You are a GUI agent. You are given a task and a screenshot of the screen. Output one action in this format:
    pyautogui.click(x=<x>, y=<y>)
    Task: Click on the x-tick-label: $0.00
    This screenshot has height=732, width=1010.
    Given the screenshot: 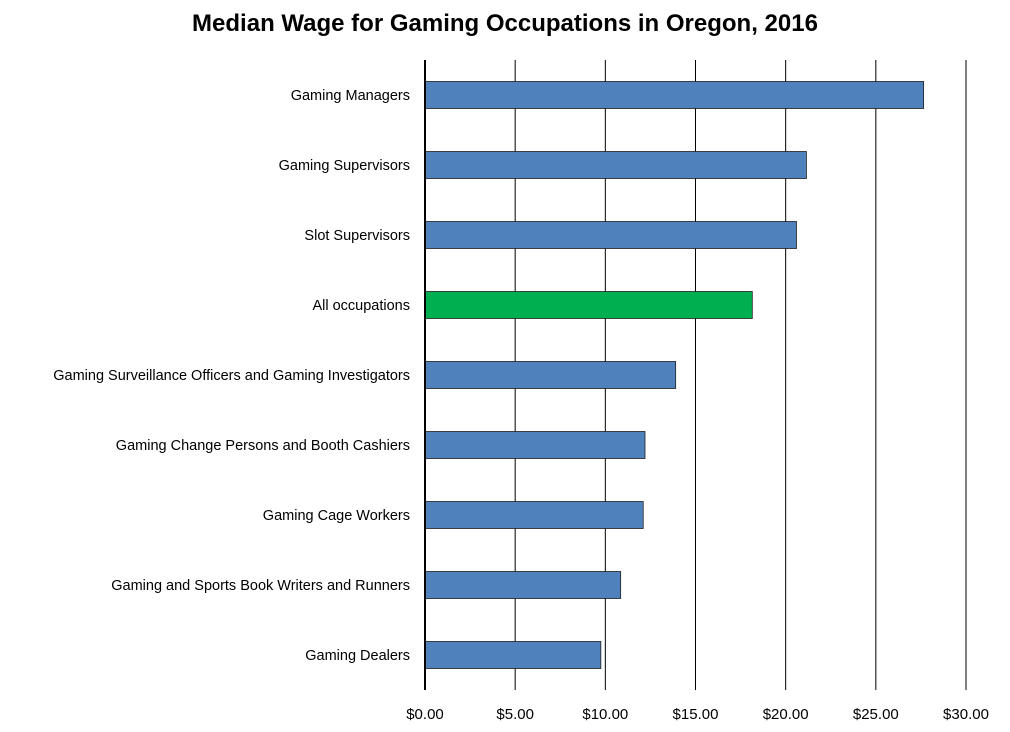 What is the action you would take?
    pyautogui.click(x=425, y=714)
    